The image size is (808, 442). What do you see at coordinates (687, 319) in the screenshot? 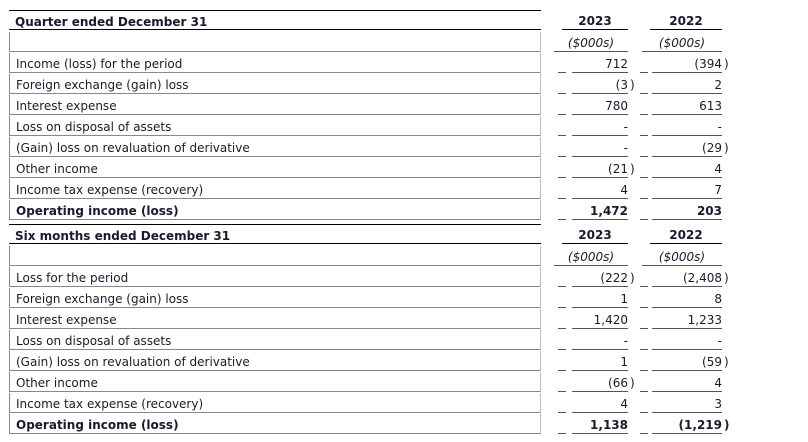
I see `value-2022: 1,233` at bounding box center [687, 319].